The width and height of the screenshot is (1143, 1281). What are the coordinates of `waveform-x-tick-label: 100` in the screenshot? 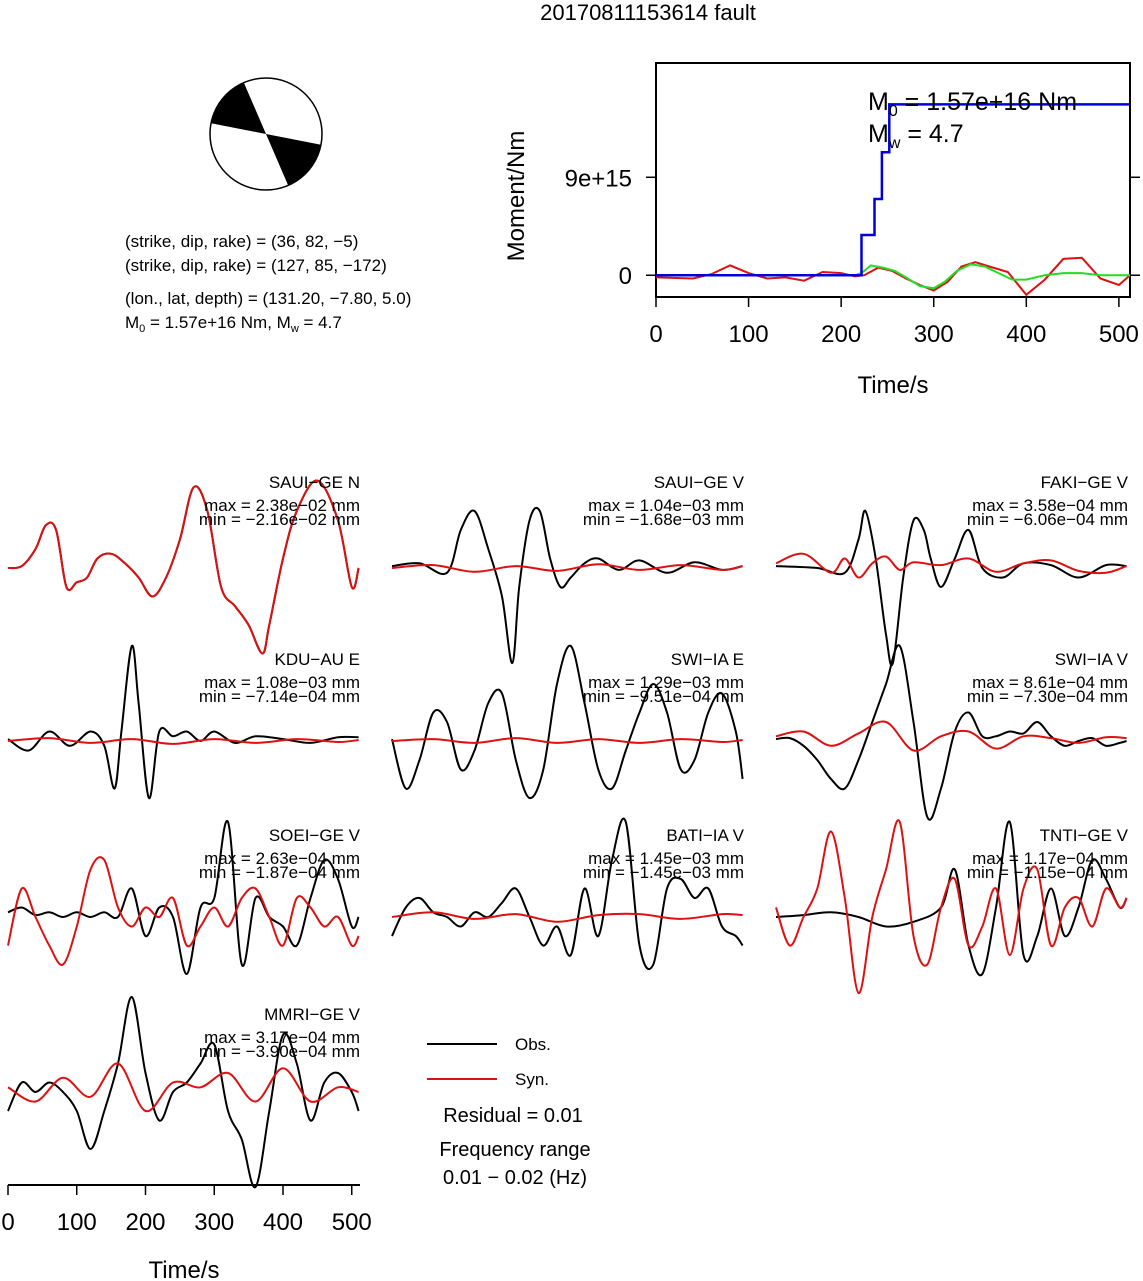 It's located at (77, 1222).